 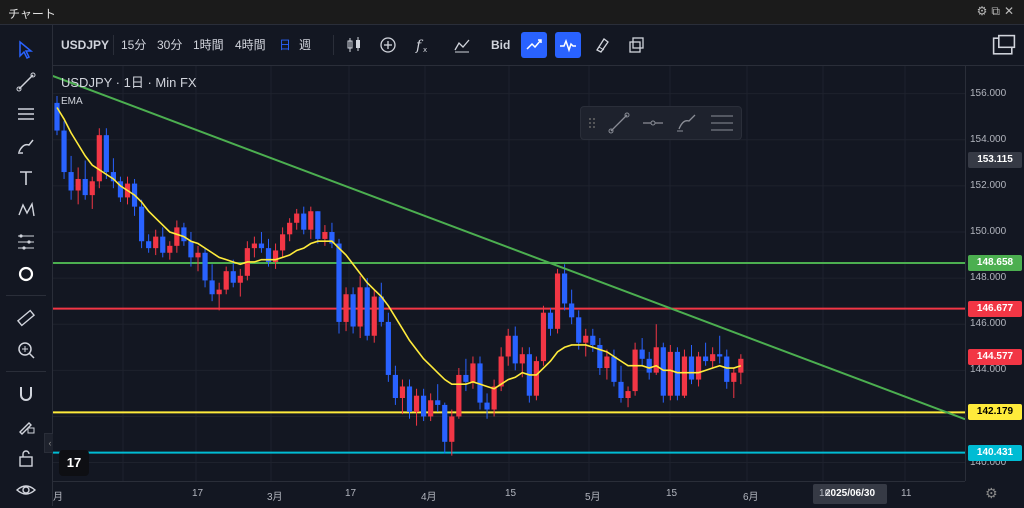 What do you see at coordinates (275, 497) in the screenshot?
I see `time-axis-label: 3月` at bounding box center [275, 497].